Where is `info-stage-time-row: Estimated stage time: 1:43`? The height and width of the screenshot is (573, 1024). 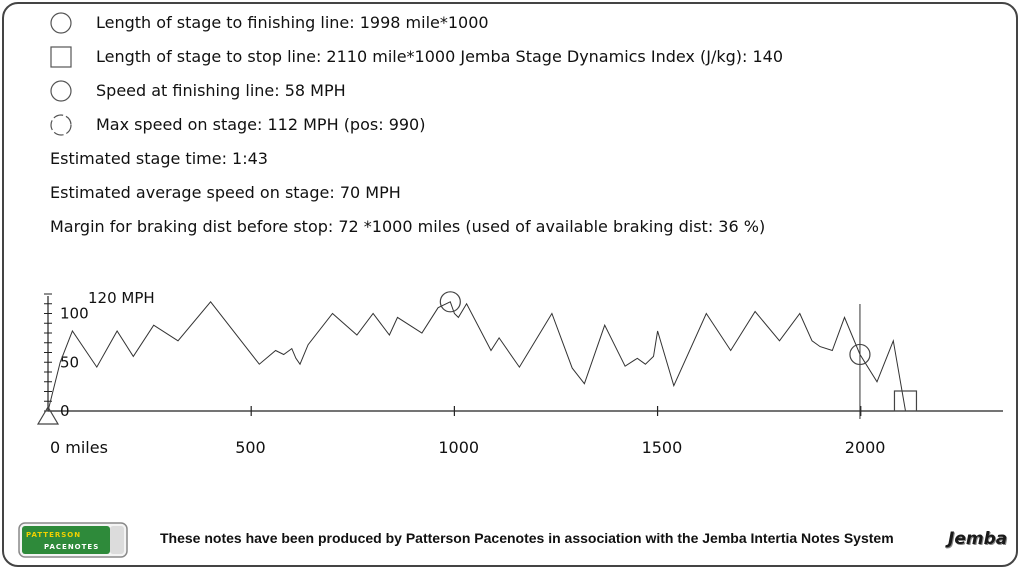 info-stage-time-row: Estimated stage time: 1:43 is located at coordinates (159, 158).